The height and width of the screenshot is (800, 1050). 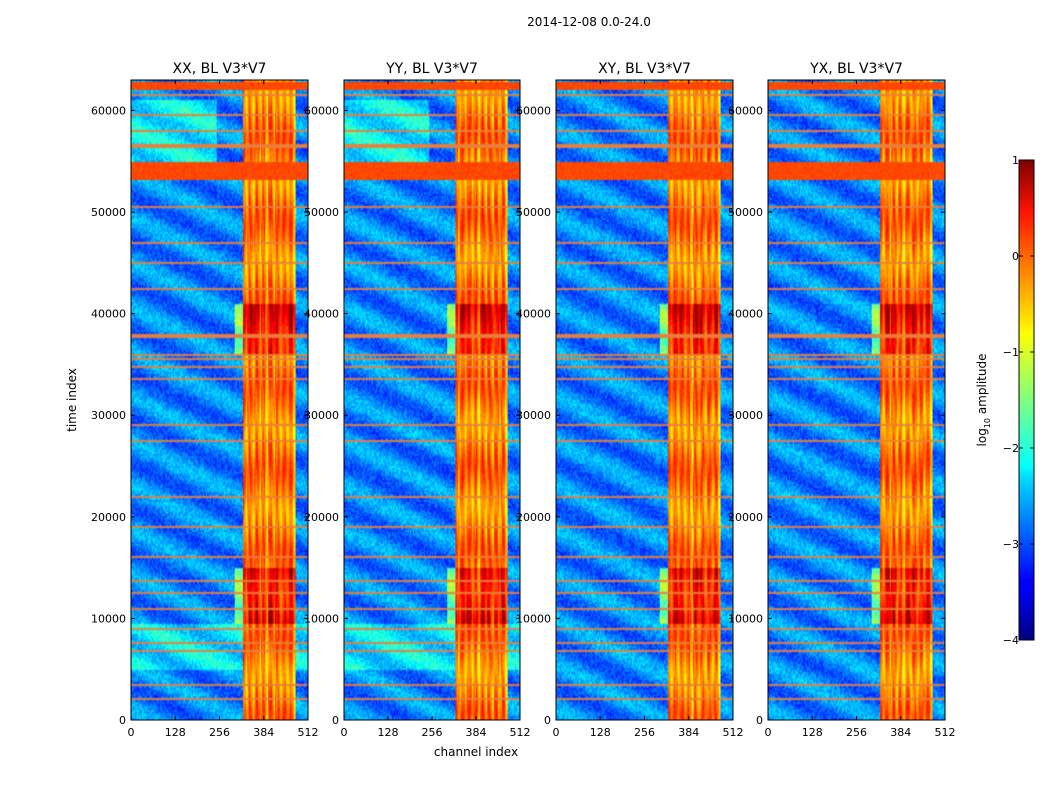 What do you see at coordinates (644, 732) in the screenshot?
I see `x-tick-label-xy: 256` at bounding box center [644, 732].